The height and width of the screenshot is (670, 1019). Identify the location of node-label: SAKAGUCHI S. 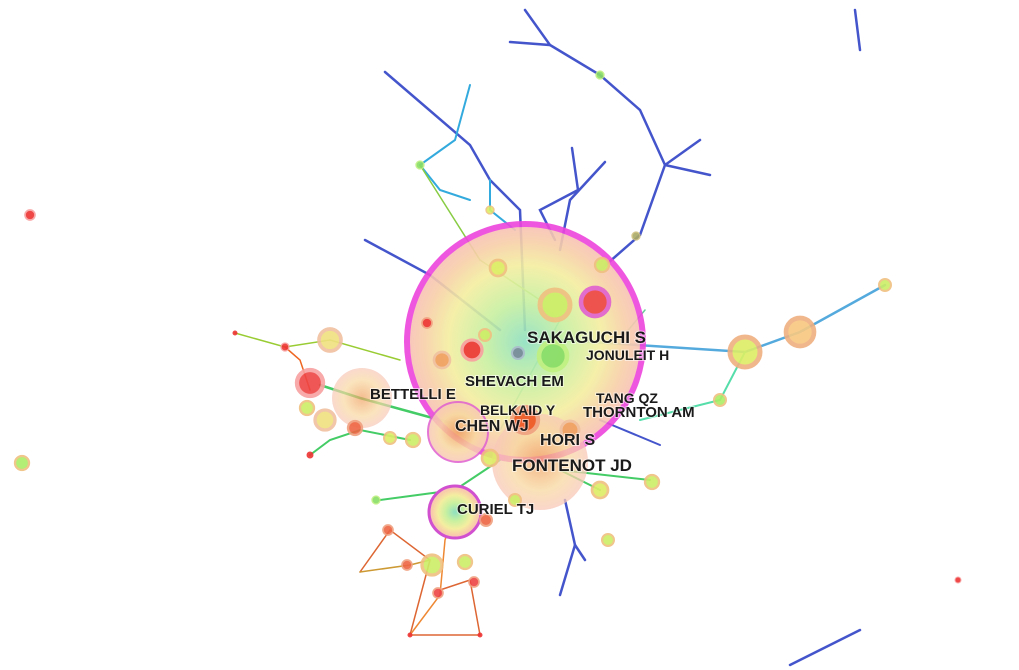
(586, 337).